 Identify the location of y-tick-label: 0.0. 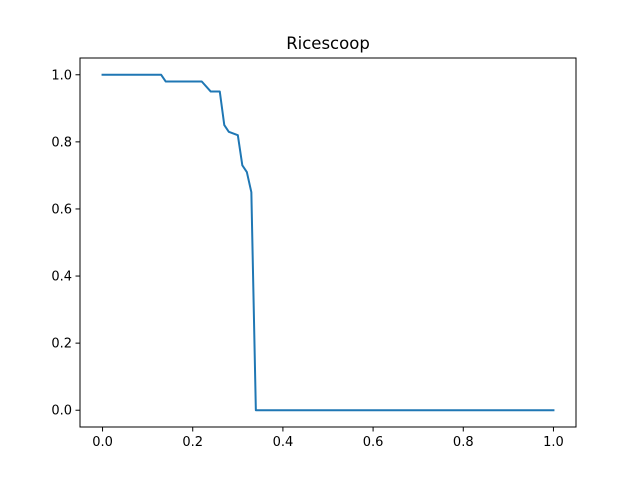
(61, 411).